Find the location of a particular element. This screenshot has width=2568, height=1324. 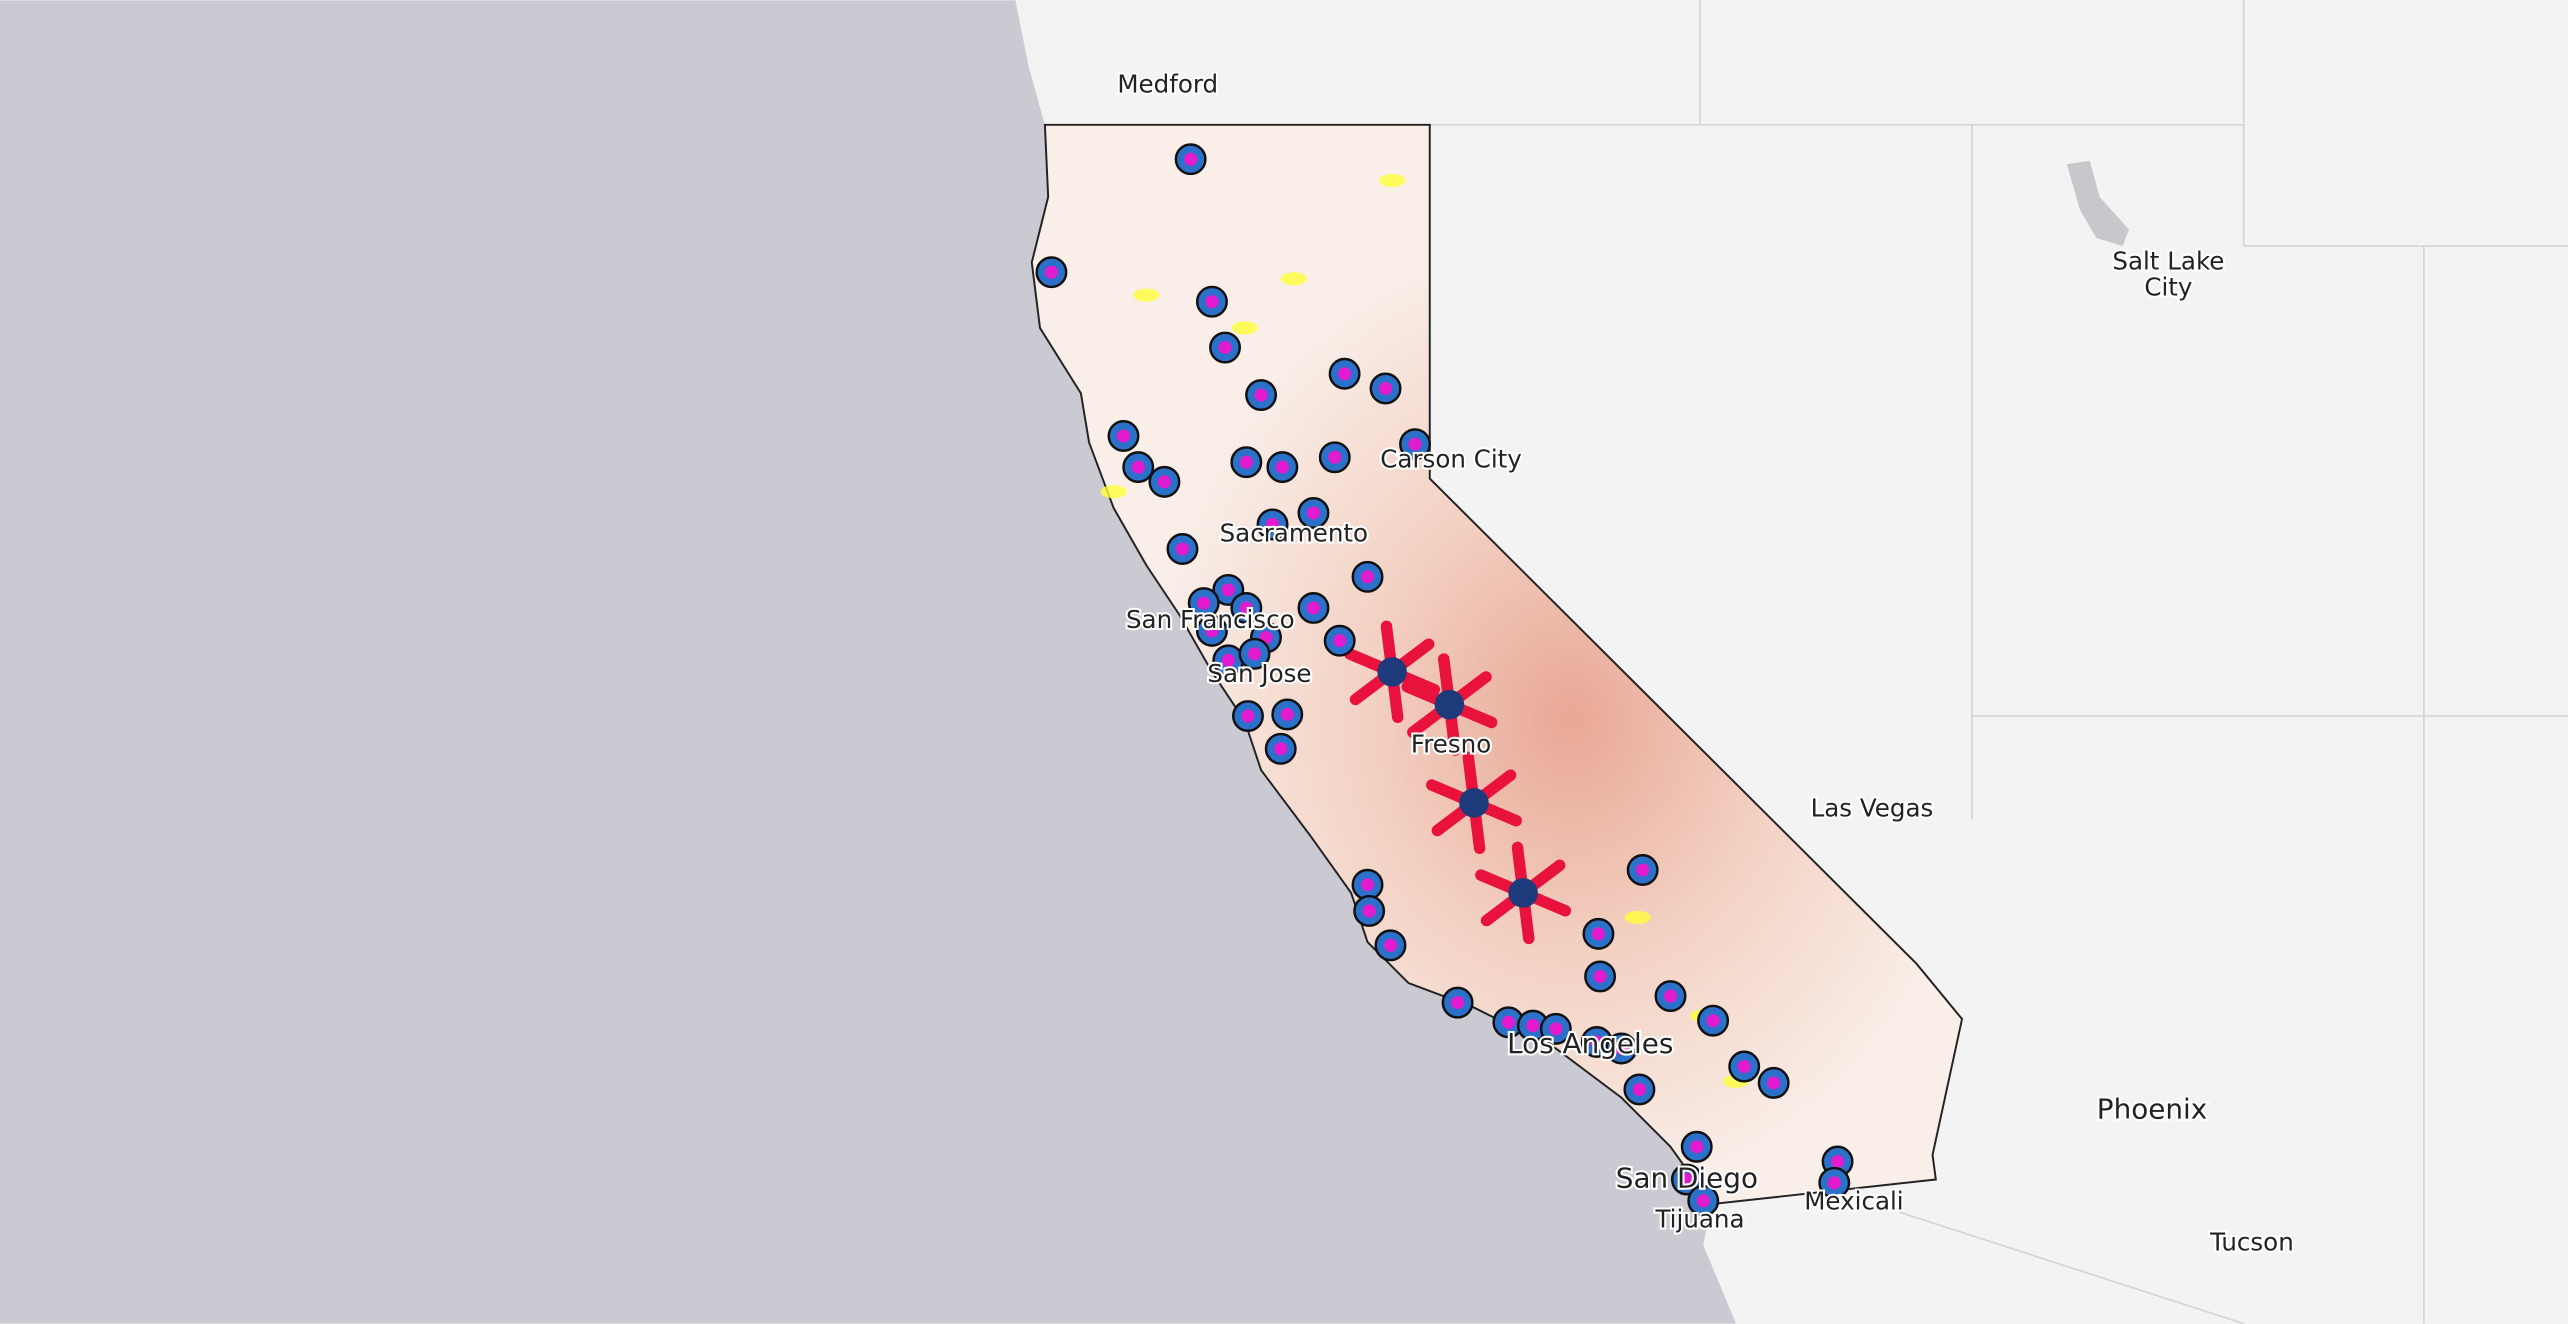

city-label: San Jose is located at coordinates (1259, 673).